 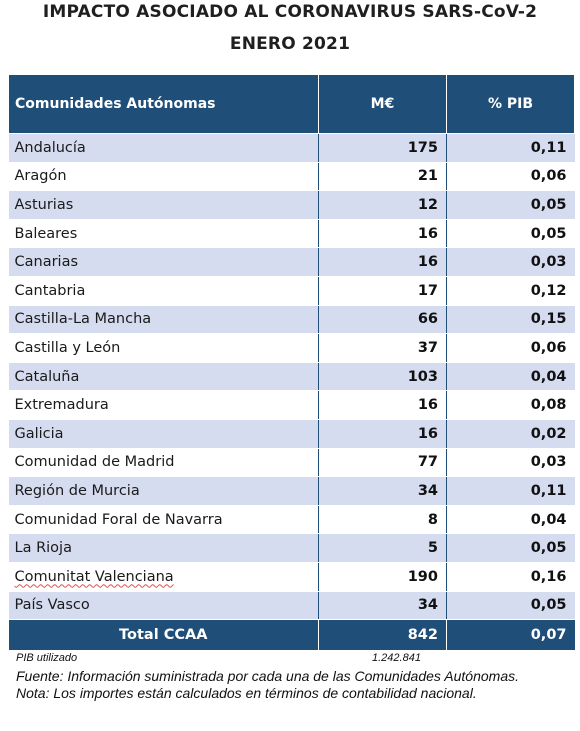 I want to click on region-name: Cantabria, so click(x=163, y=290).